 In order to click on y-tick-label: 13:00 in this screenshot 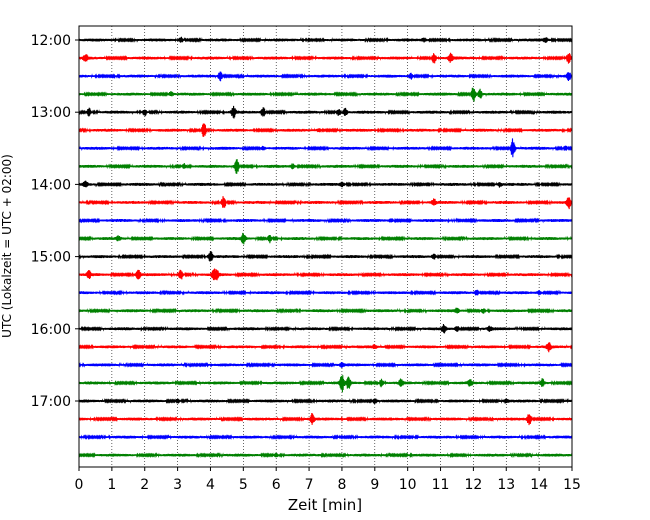, I will do `click(51, 113)`.